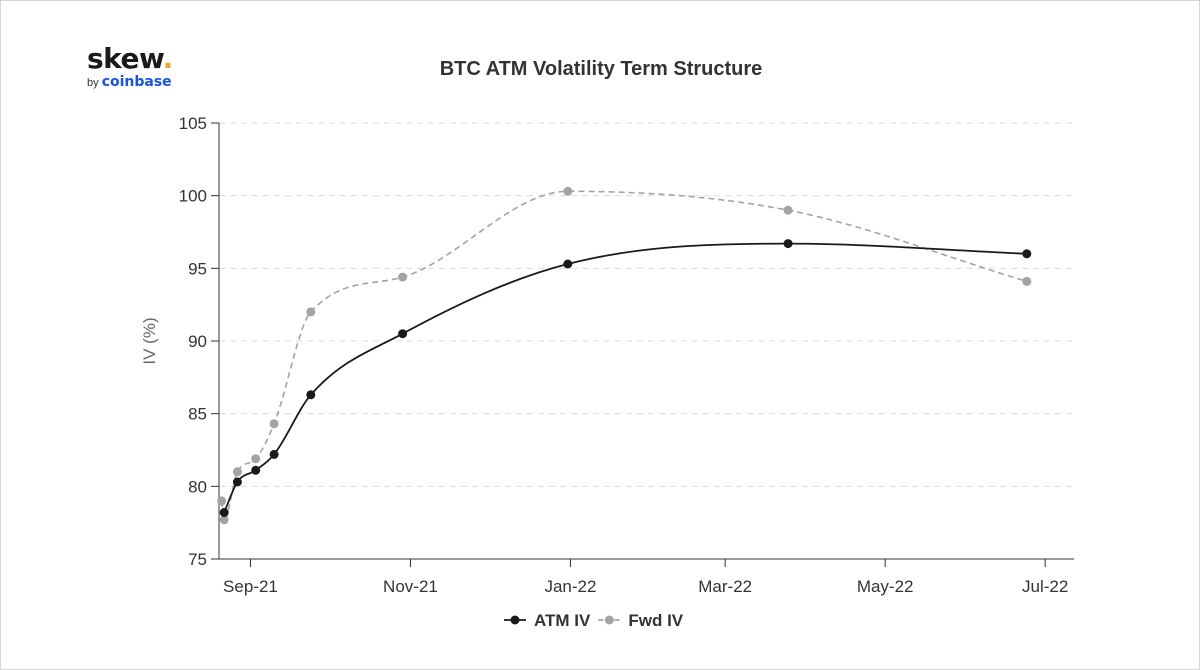 This screenshot has height=670, width=1200. What do you see at coordinates (197, 486) in the screenshot?
I see `y-tick-label: 80` at bounding box center [197, 486].